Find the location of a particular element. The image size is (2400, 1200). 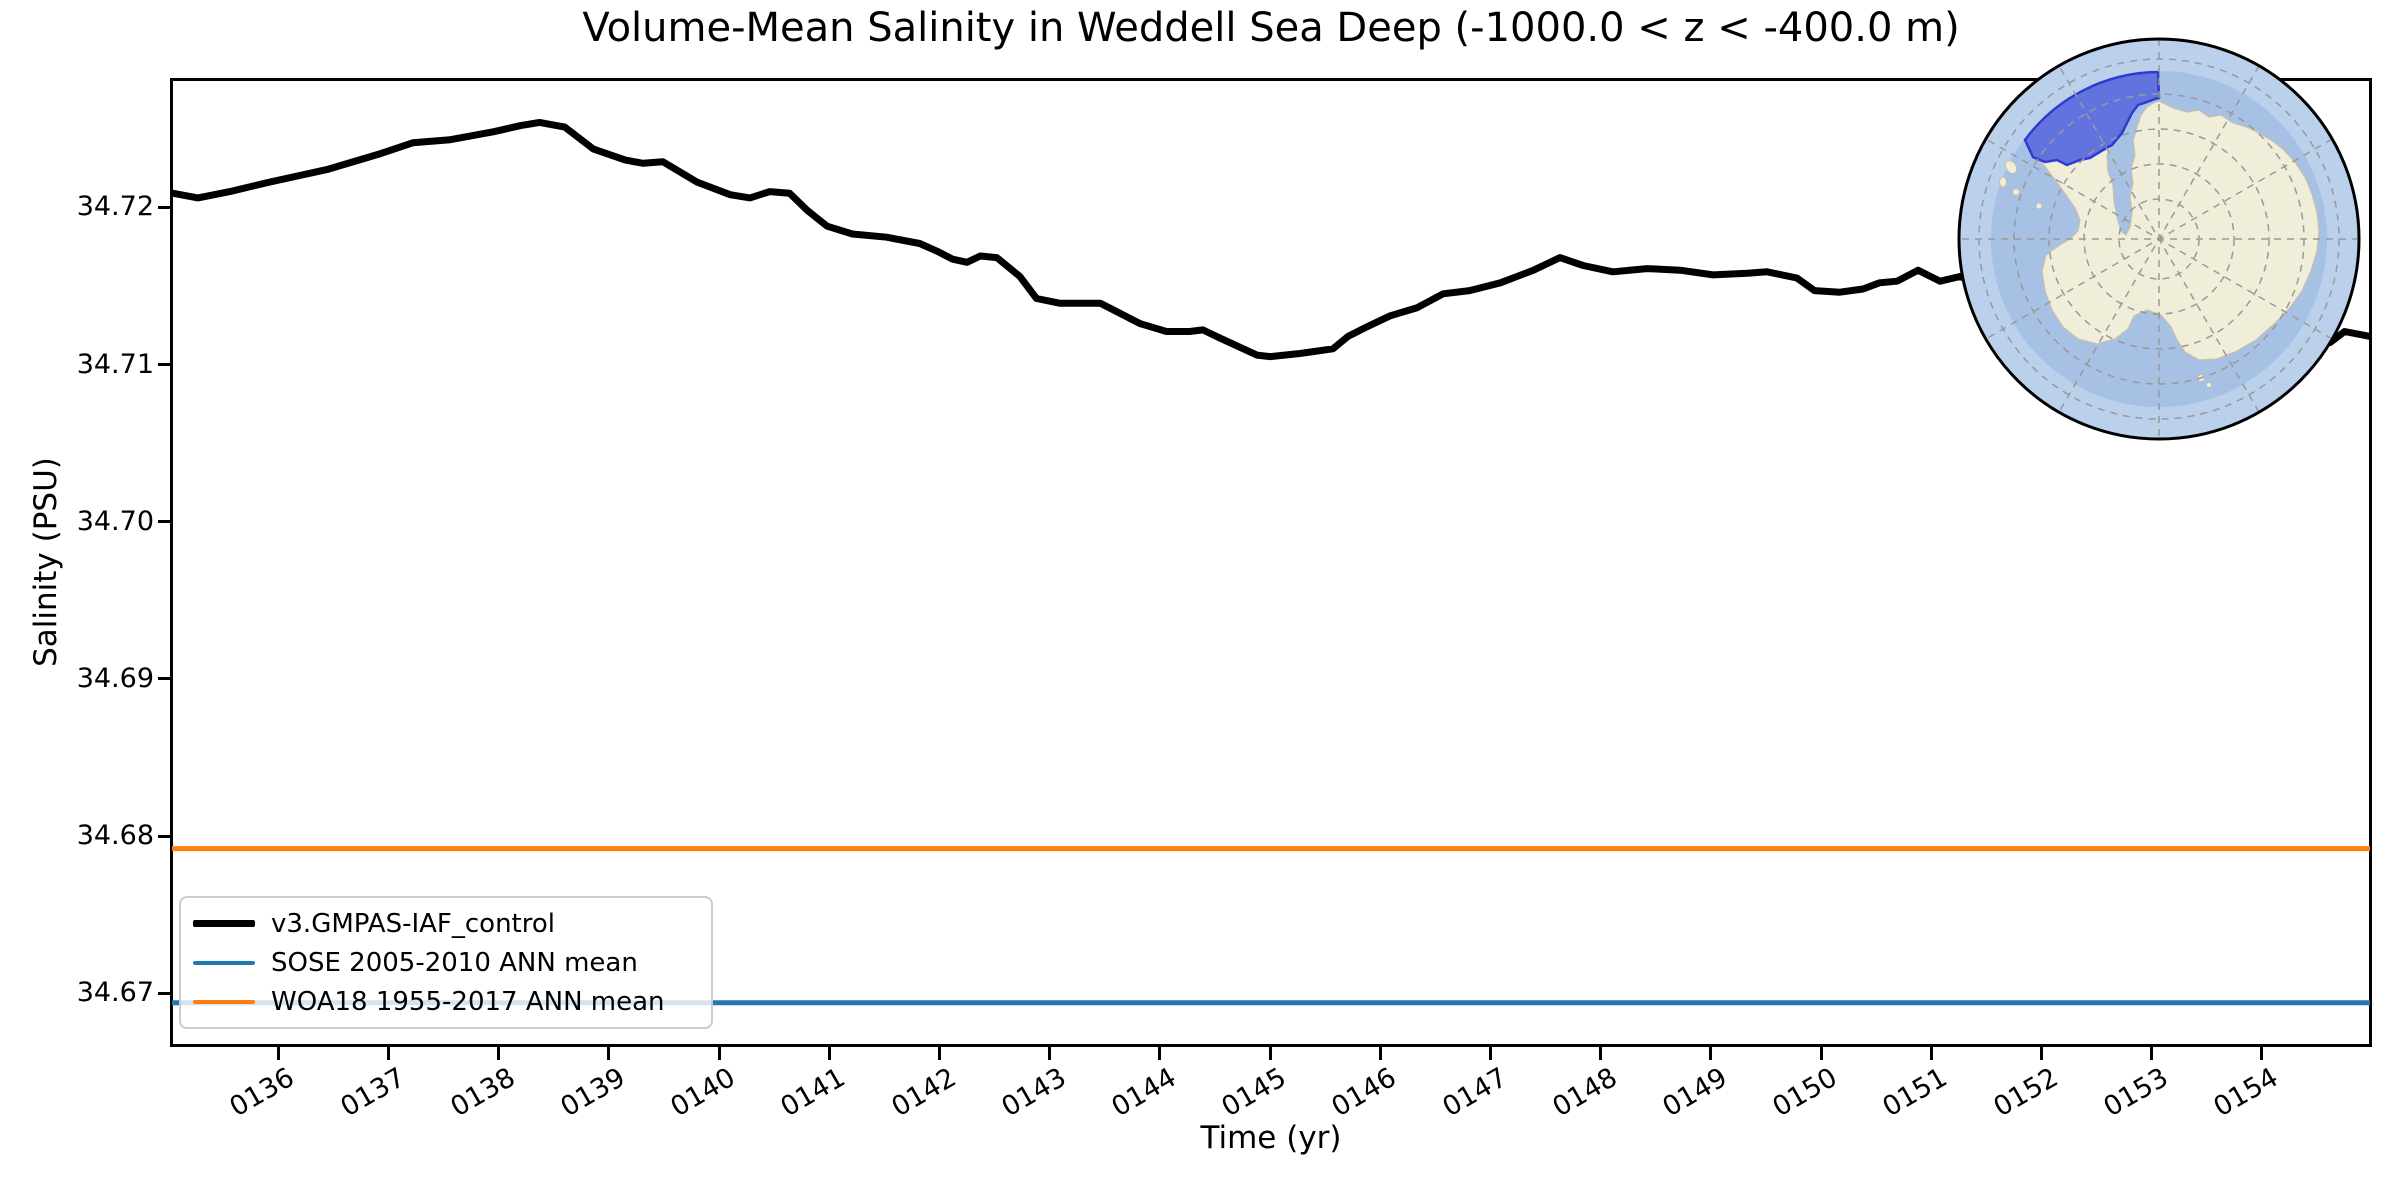

map-rim is located at coordinates (2159, 239).